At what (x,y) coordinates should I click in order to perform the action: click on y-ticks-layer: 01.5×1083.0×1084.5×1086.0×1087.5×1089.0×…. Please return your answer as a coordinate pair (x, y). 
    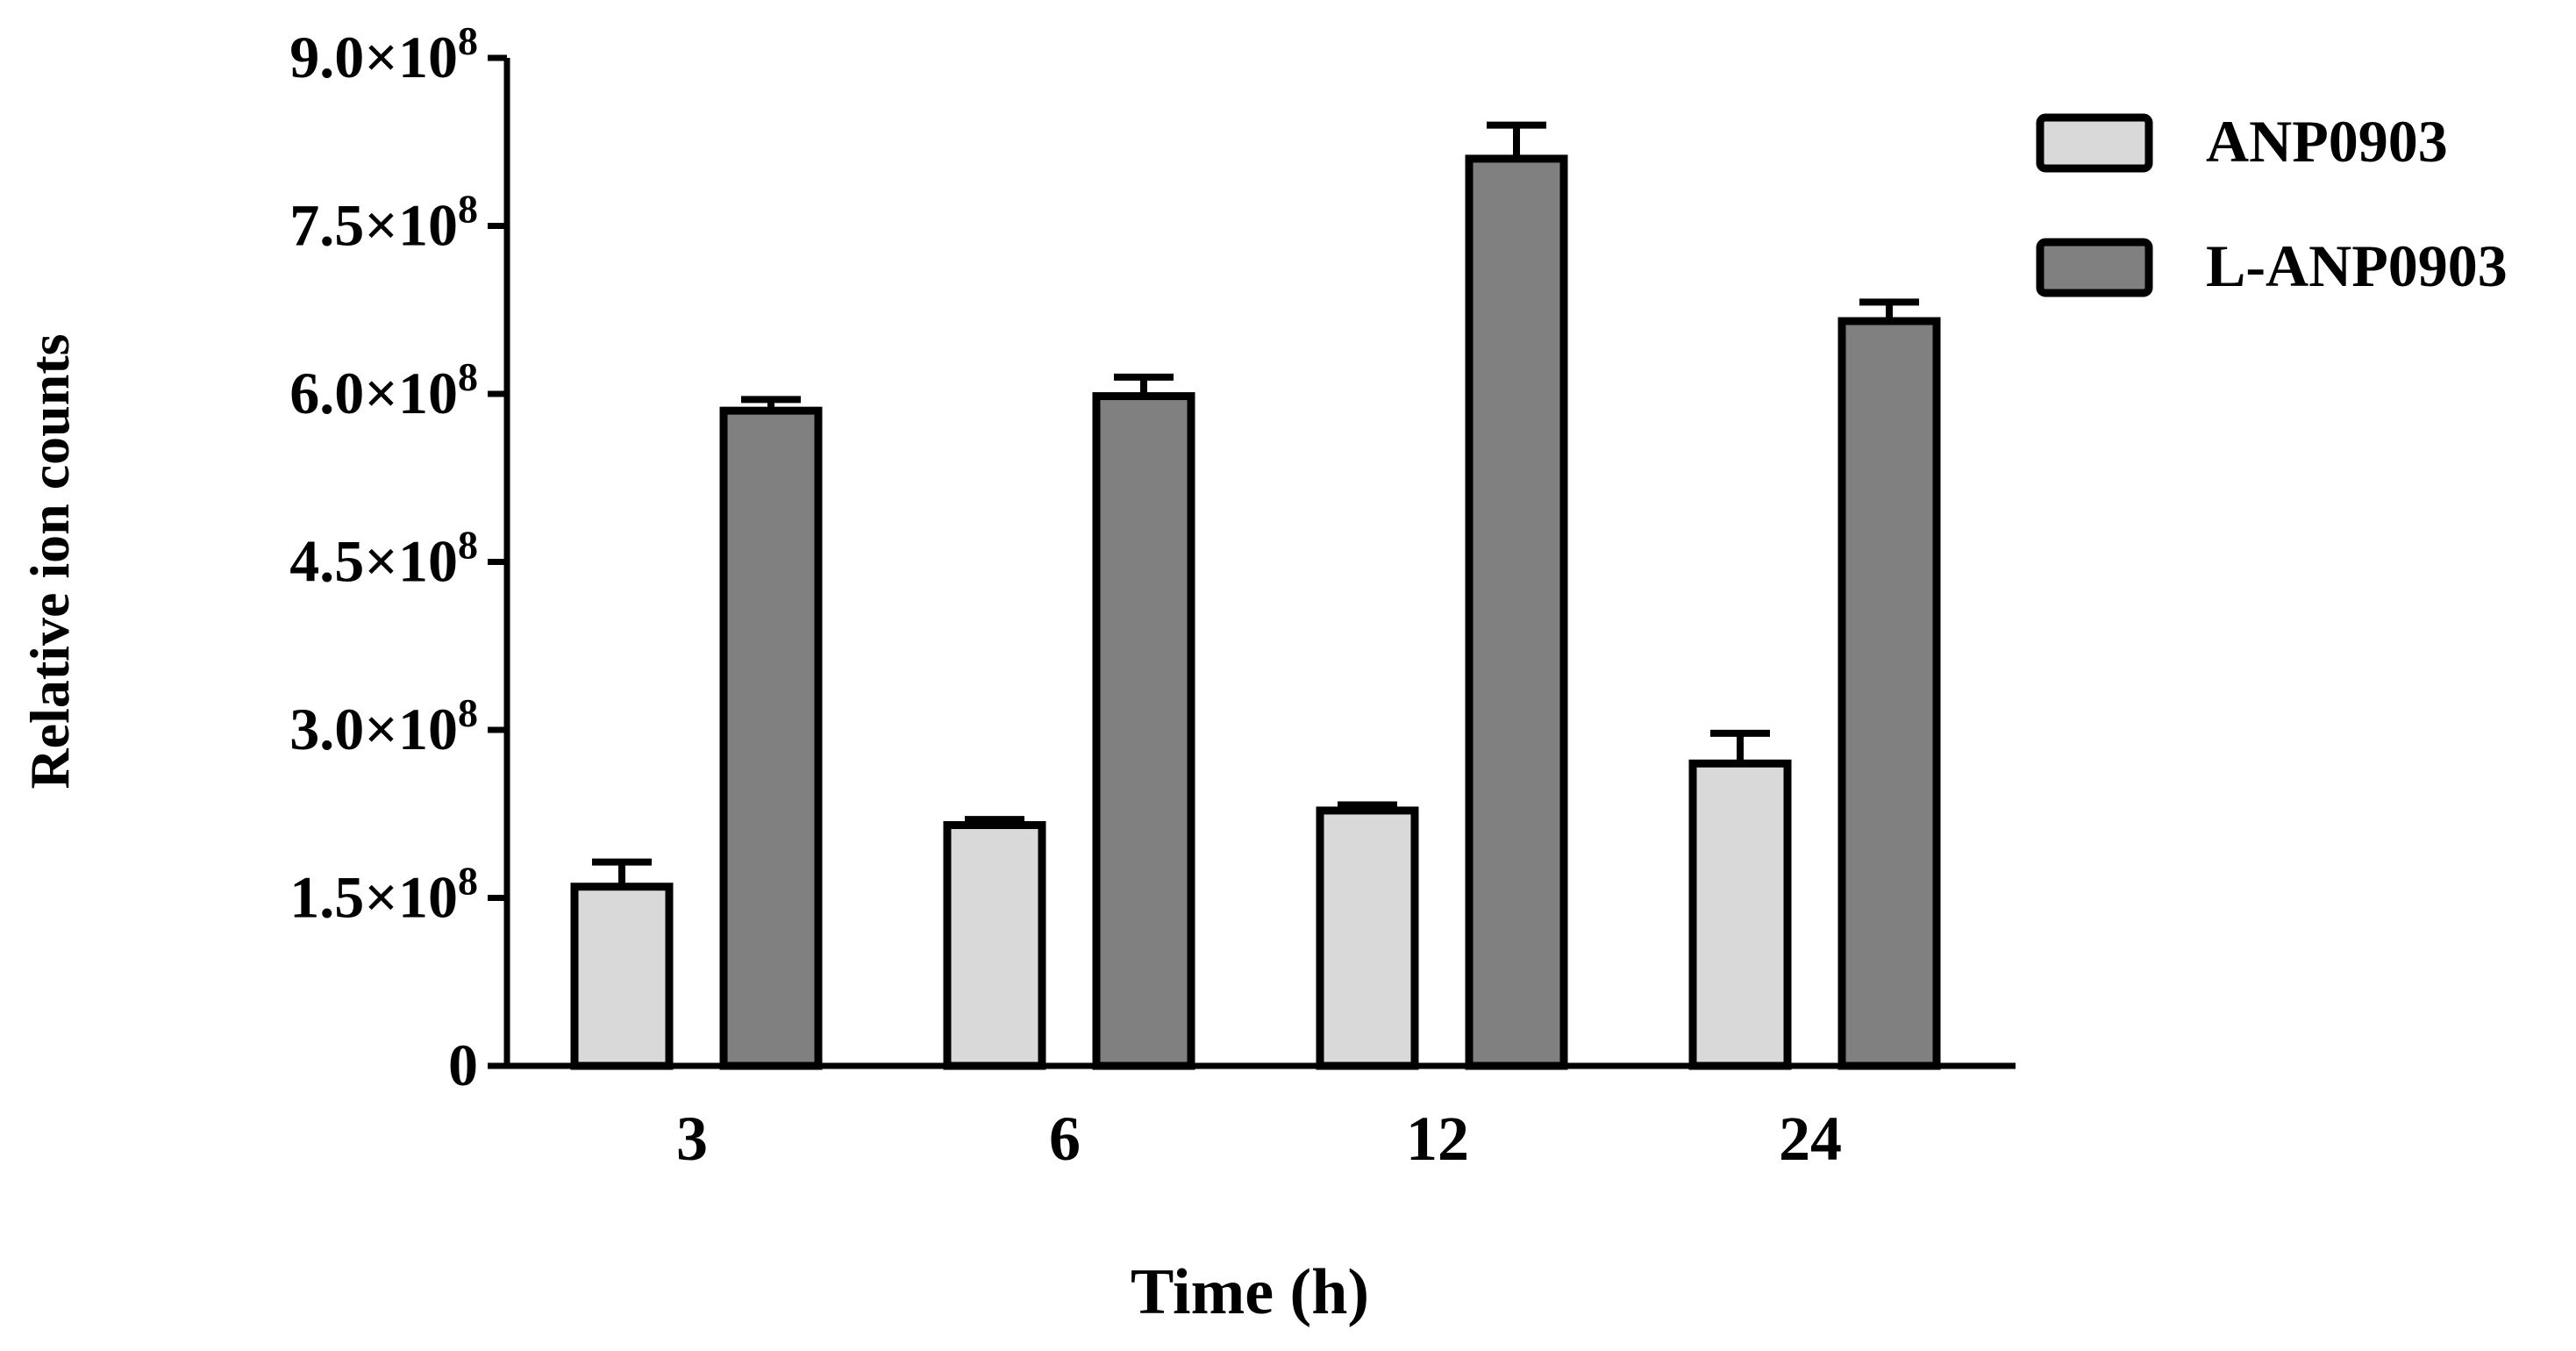
    Looking at the image, I should click on (398, 558).